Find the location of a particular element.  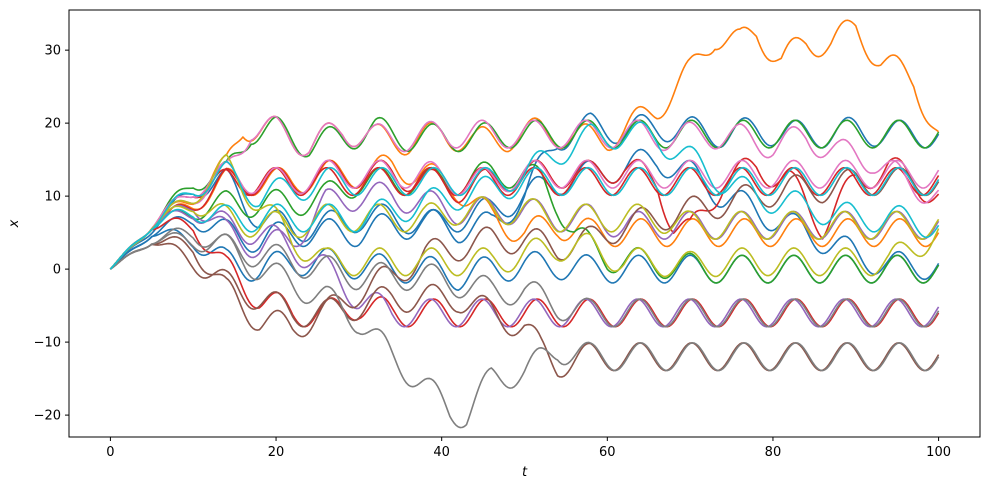

x-tick-label: 80 is located at coordinates (773, 452).